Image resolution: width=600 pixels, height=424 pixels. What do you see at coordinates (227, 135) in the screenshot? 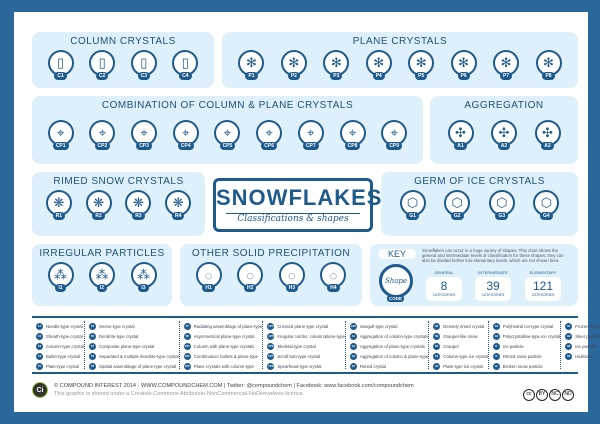
I see `crystal-cp5: ⌖ CP5` at bounding box center [227, 135].